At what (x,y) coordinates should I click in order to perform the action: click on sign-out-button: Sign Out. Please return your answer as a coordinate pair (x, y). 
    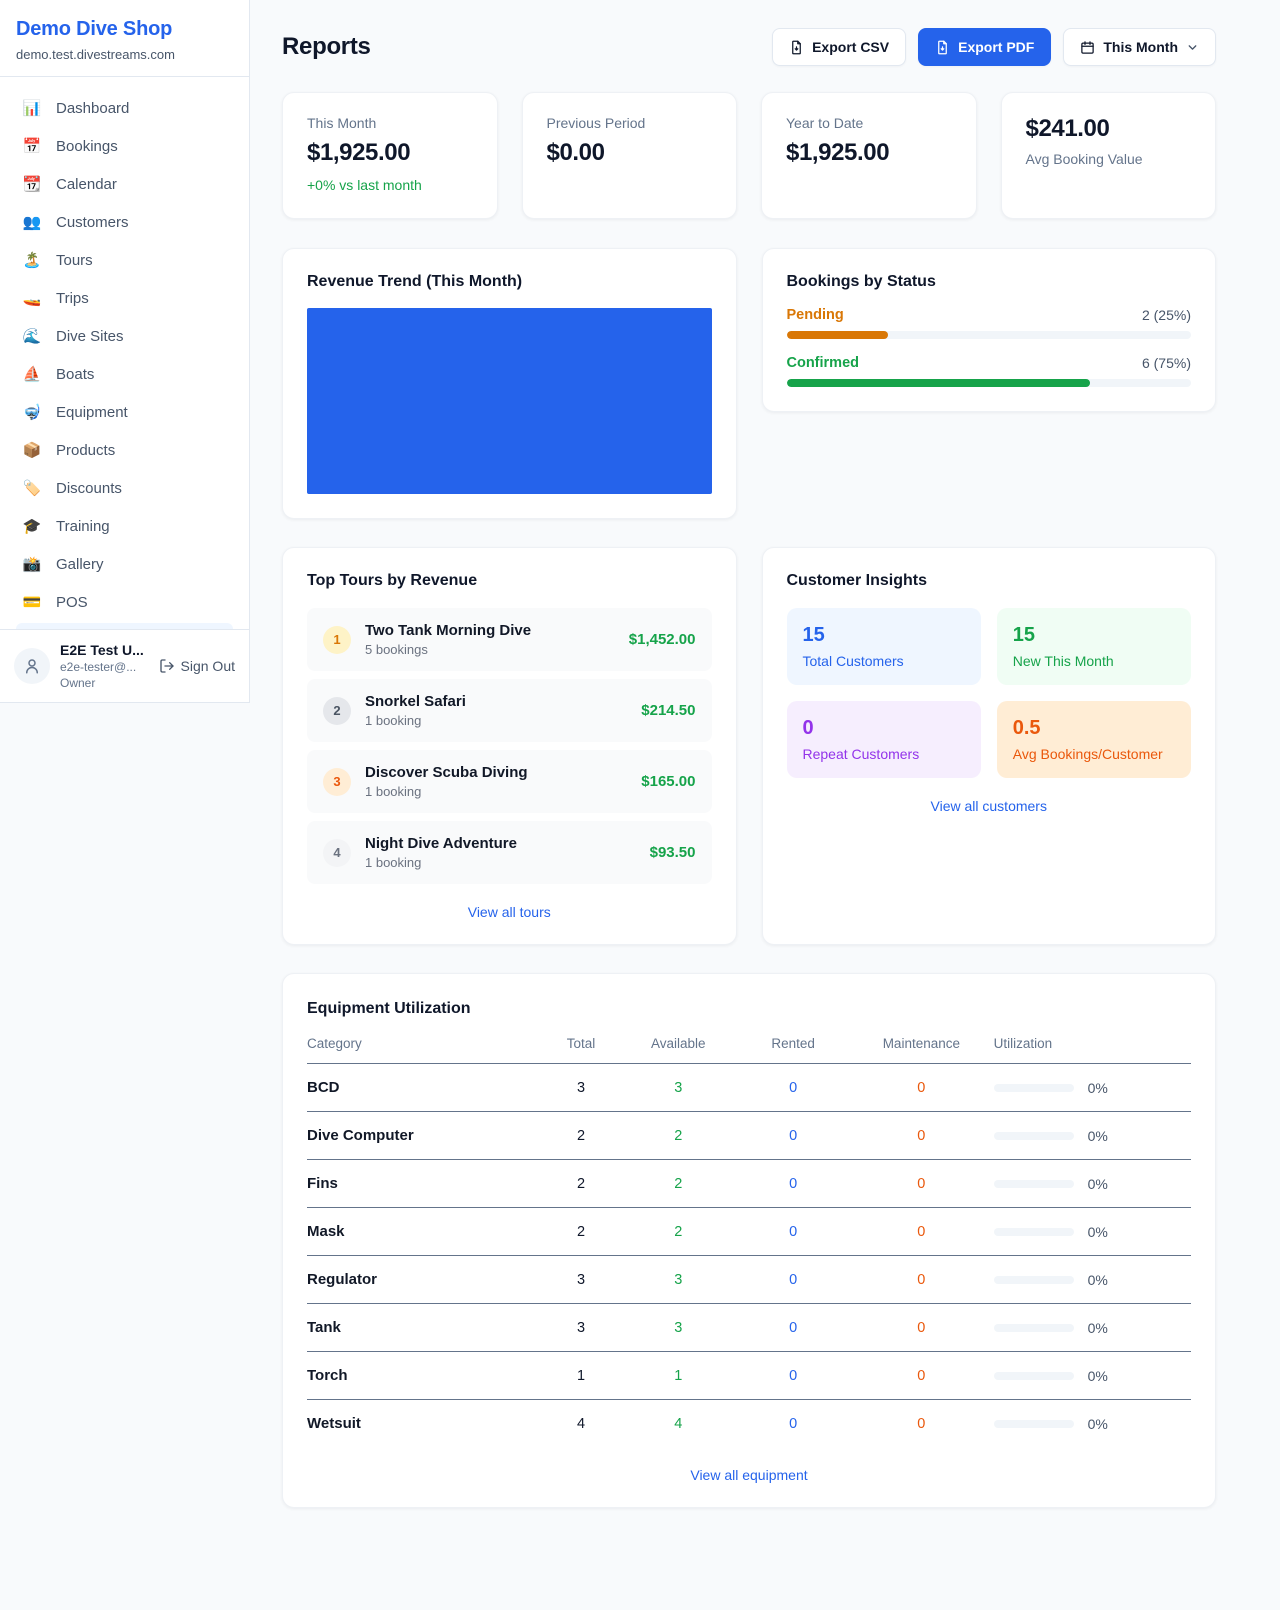
    Looking at the image, I should click on (197, 666).